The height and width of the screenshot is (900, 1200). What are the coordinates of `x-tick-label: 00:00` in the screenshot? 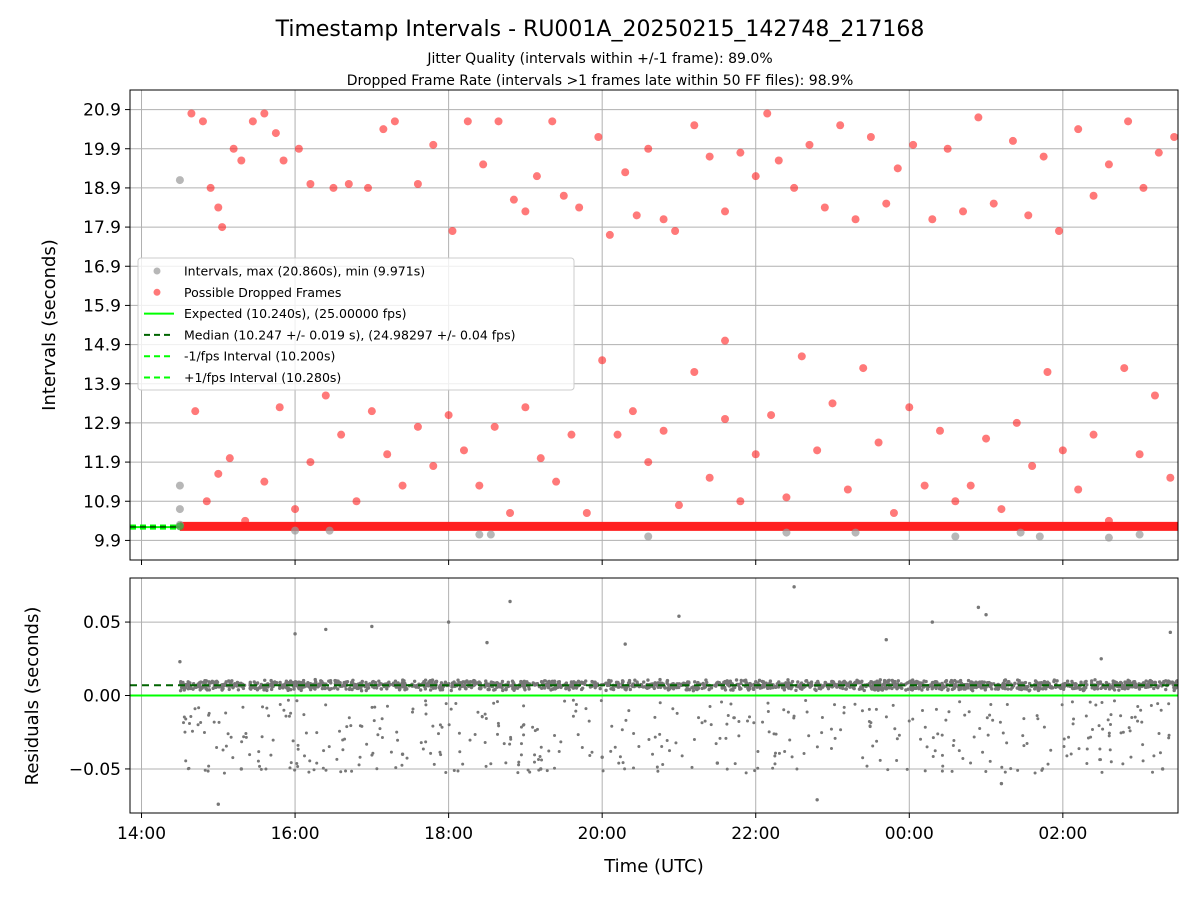 It's located at (909, 834).